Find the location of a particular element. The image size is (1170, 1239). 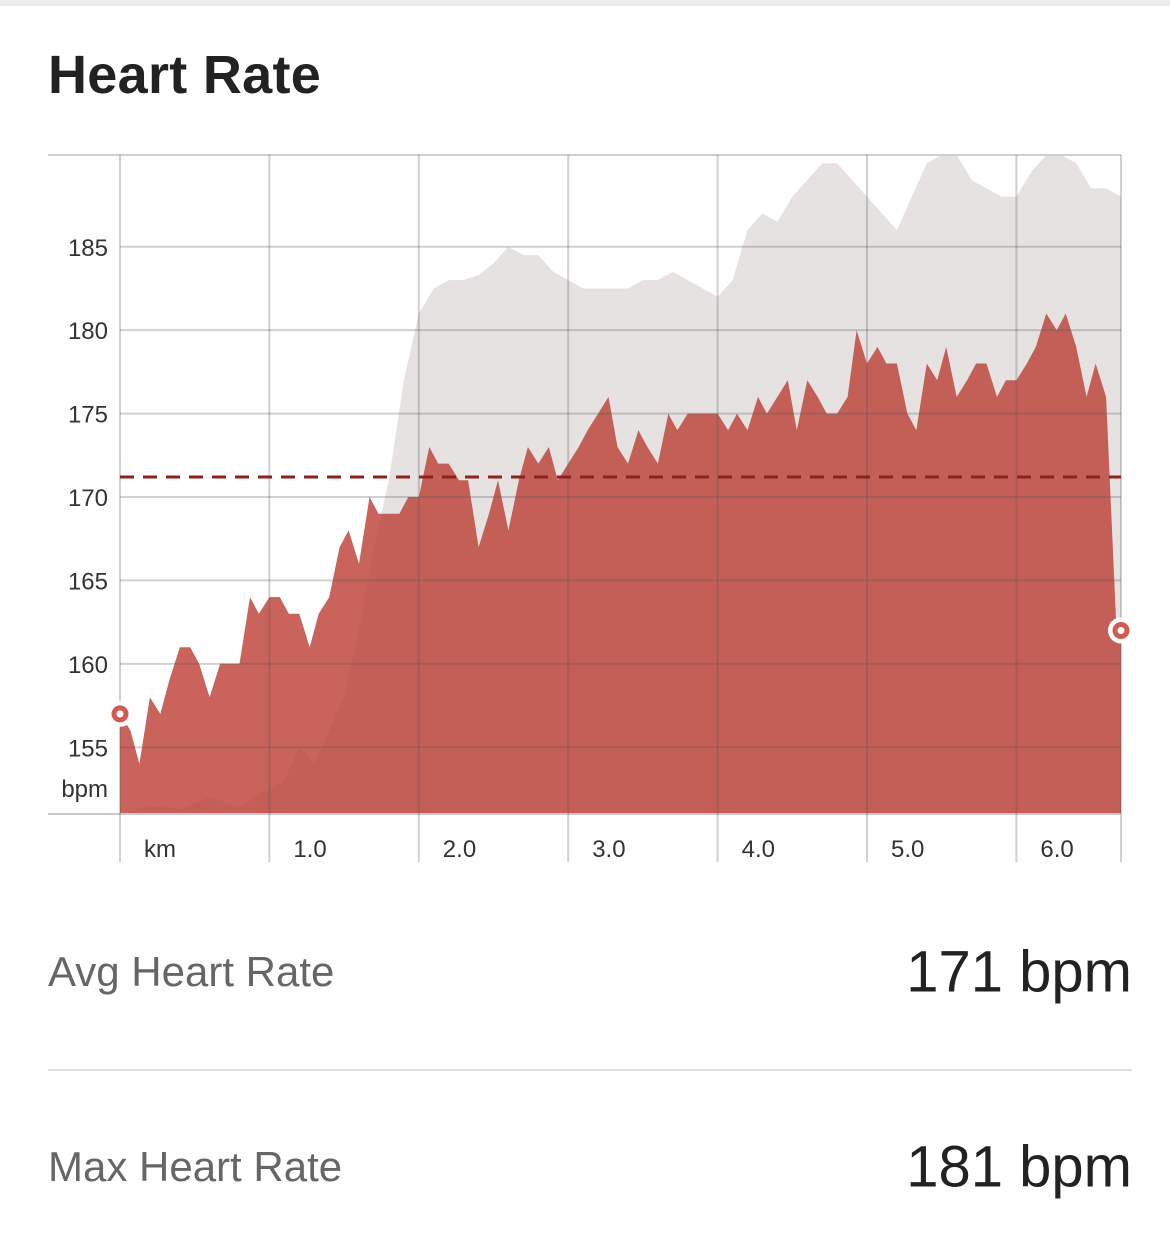

end-marker-center is located at coordinates (1121, 630).